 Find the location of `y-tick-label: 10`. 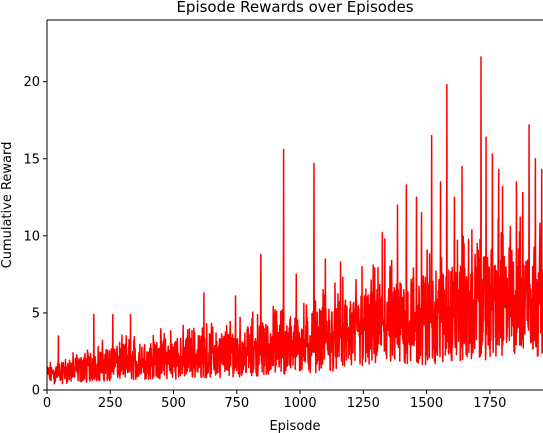

y-tick-label: 10 is located at coordinates (31, 236).